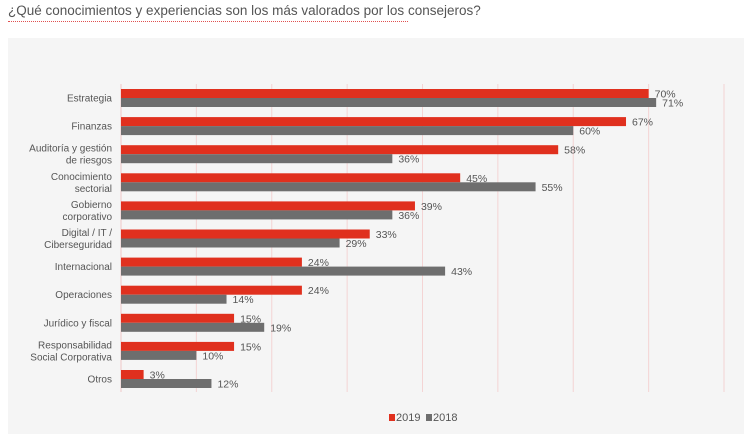  I want to click on value-label-2019: 67%, so click(642, 123).